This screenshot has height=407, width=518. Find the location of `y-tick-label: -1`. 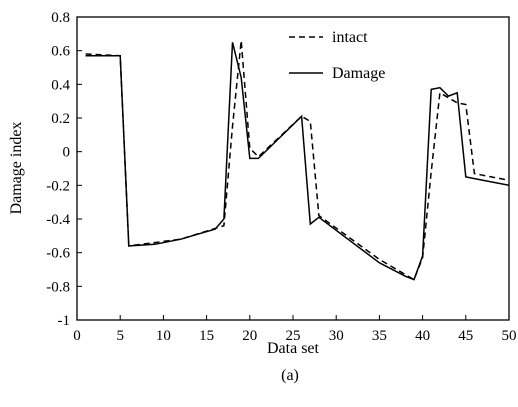

y-tick-label: -1 is located at coordinates (64, 321).